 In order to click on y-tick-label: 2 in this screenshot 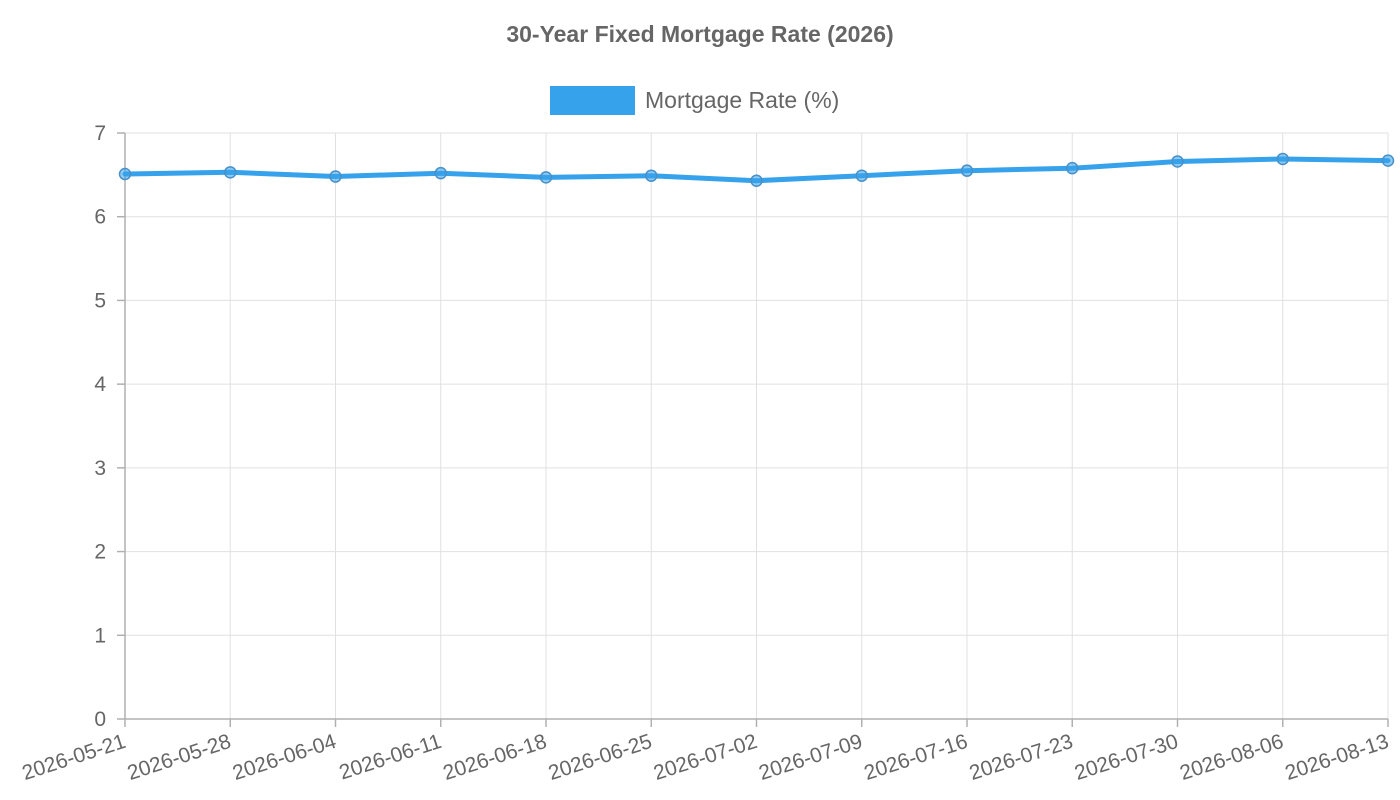, I will do `click(100, 552)`.